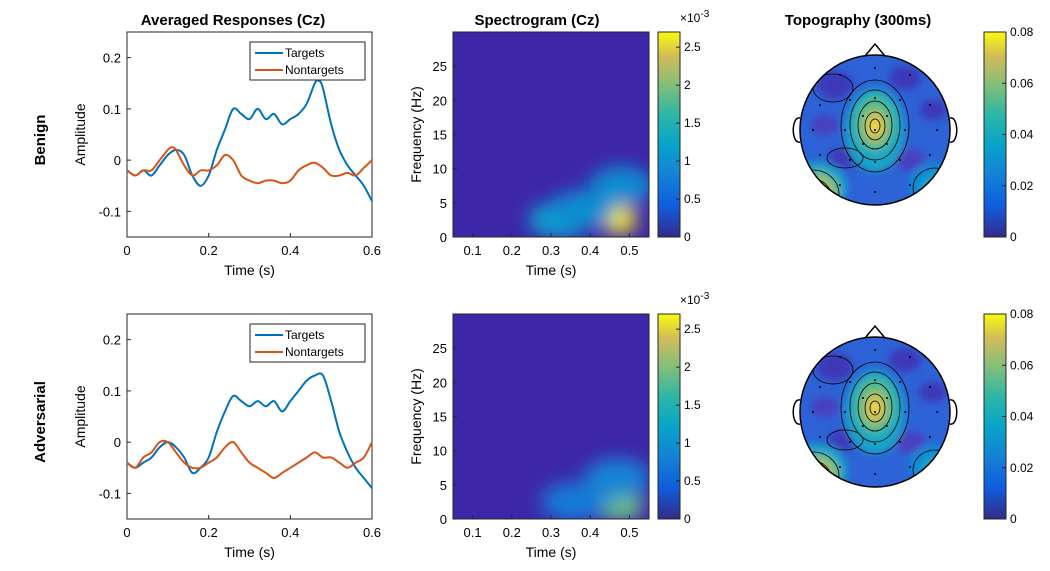 This screenshot has height=571, width=1050. Describe the element at coordinates (249, 270) in the screenshot. I see `x-axis-label: Time (s)` at that location.